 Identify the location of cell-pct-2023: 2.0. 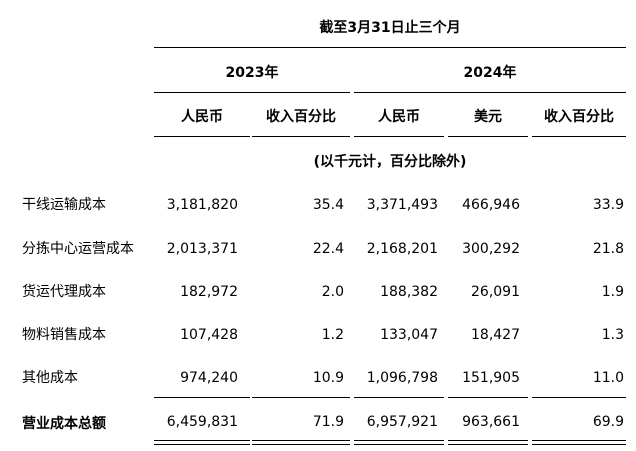
(332, 292).